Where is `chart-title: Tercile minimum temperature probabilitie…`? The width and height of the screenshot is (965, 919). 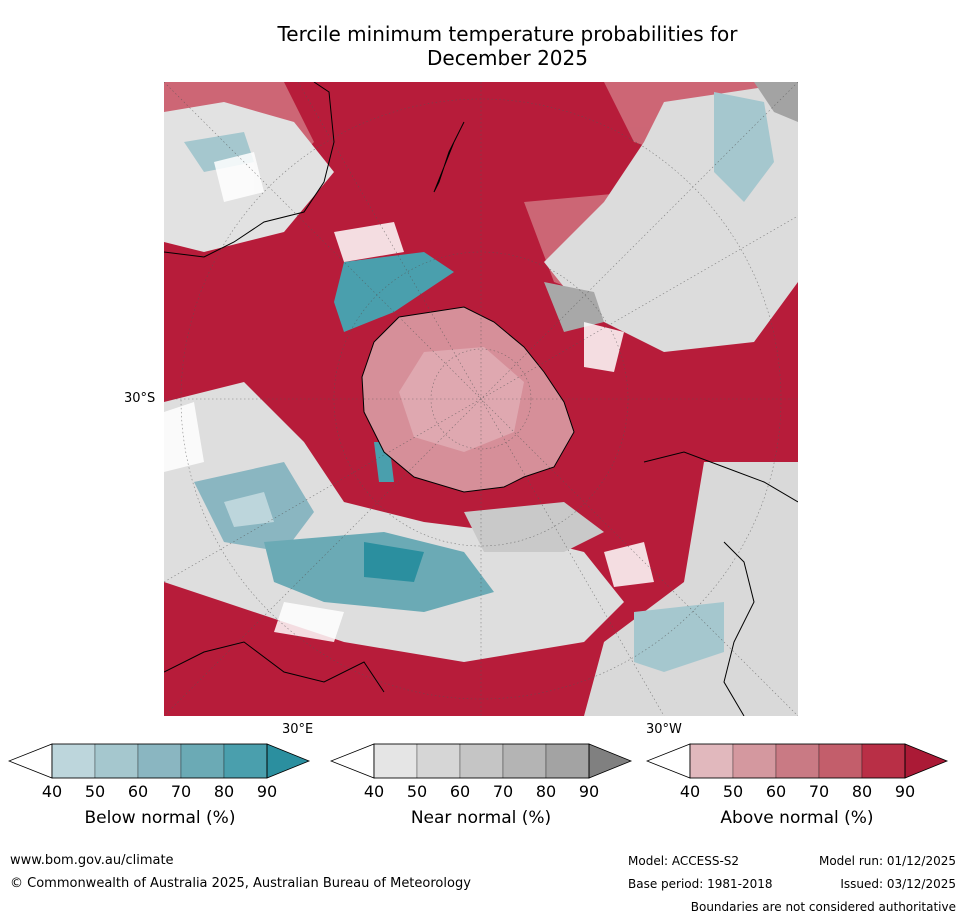 chart-title: Tercile minimum temperature probabilitie… is located at coordinates (482, 46).